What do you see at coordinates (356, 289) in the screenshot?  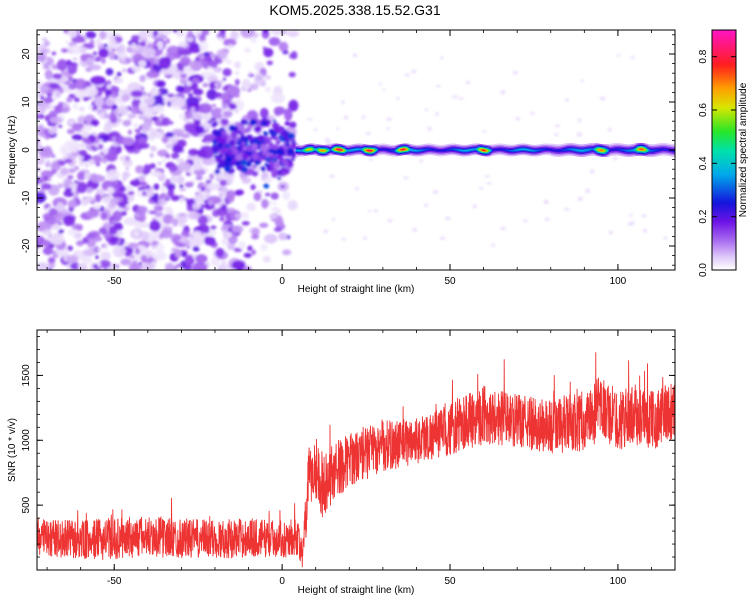 I see `spectrogram-xlabel: Height of straight line (km)` at bounding box center [356, 289].